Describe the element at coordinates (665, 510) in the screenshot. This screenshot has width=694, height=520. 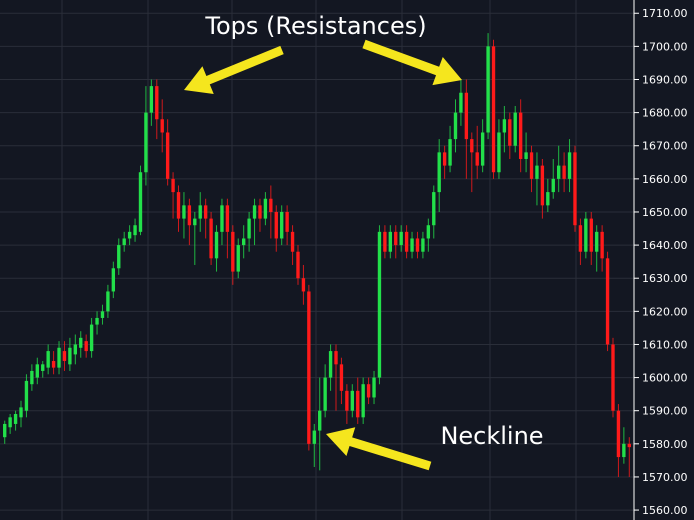
I see `y-tick-label: 1560.00` at that location.